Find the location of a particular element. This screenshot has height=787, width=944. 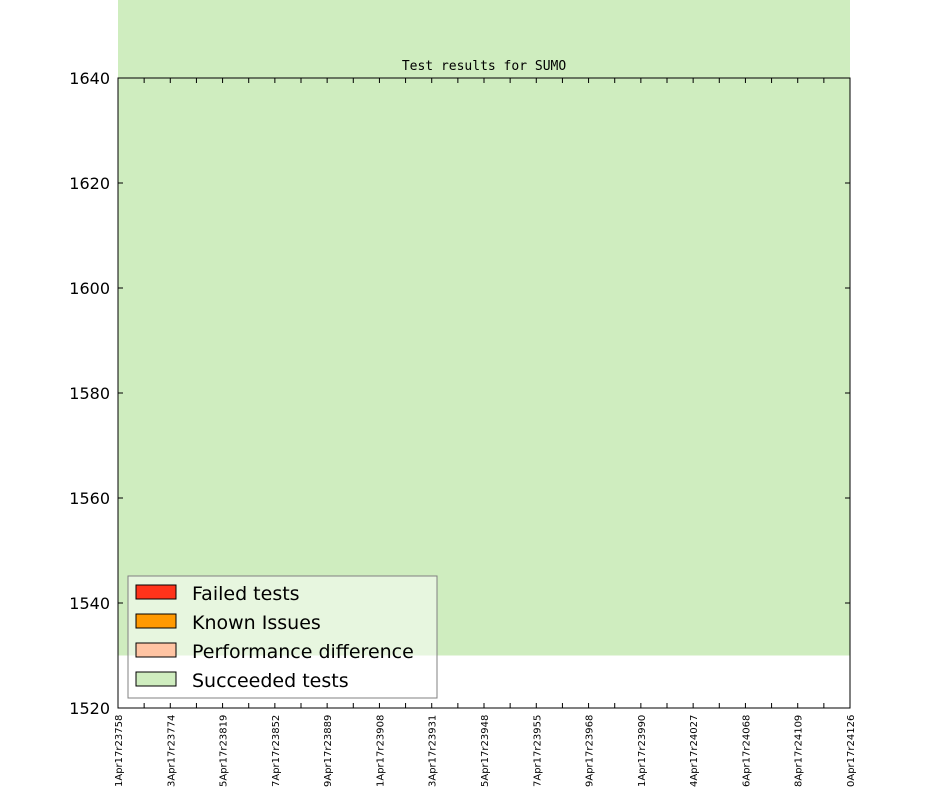

x-tick-label: 9Apr17r23889 is located at coordinates (328, 751).